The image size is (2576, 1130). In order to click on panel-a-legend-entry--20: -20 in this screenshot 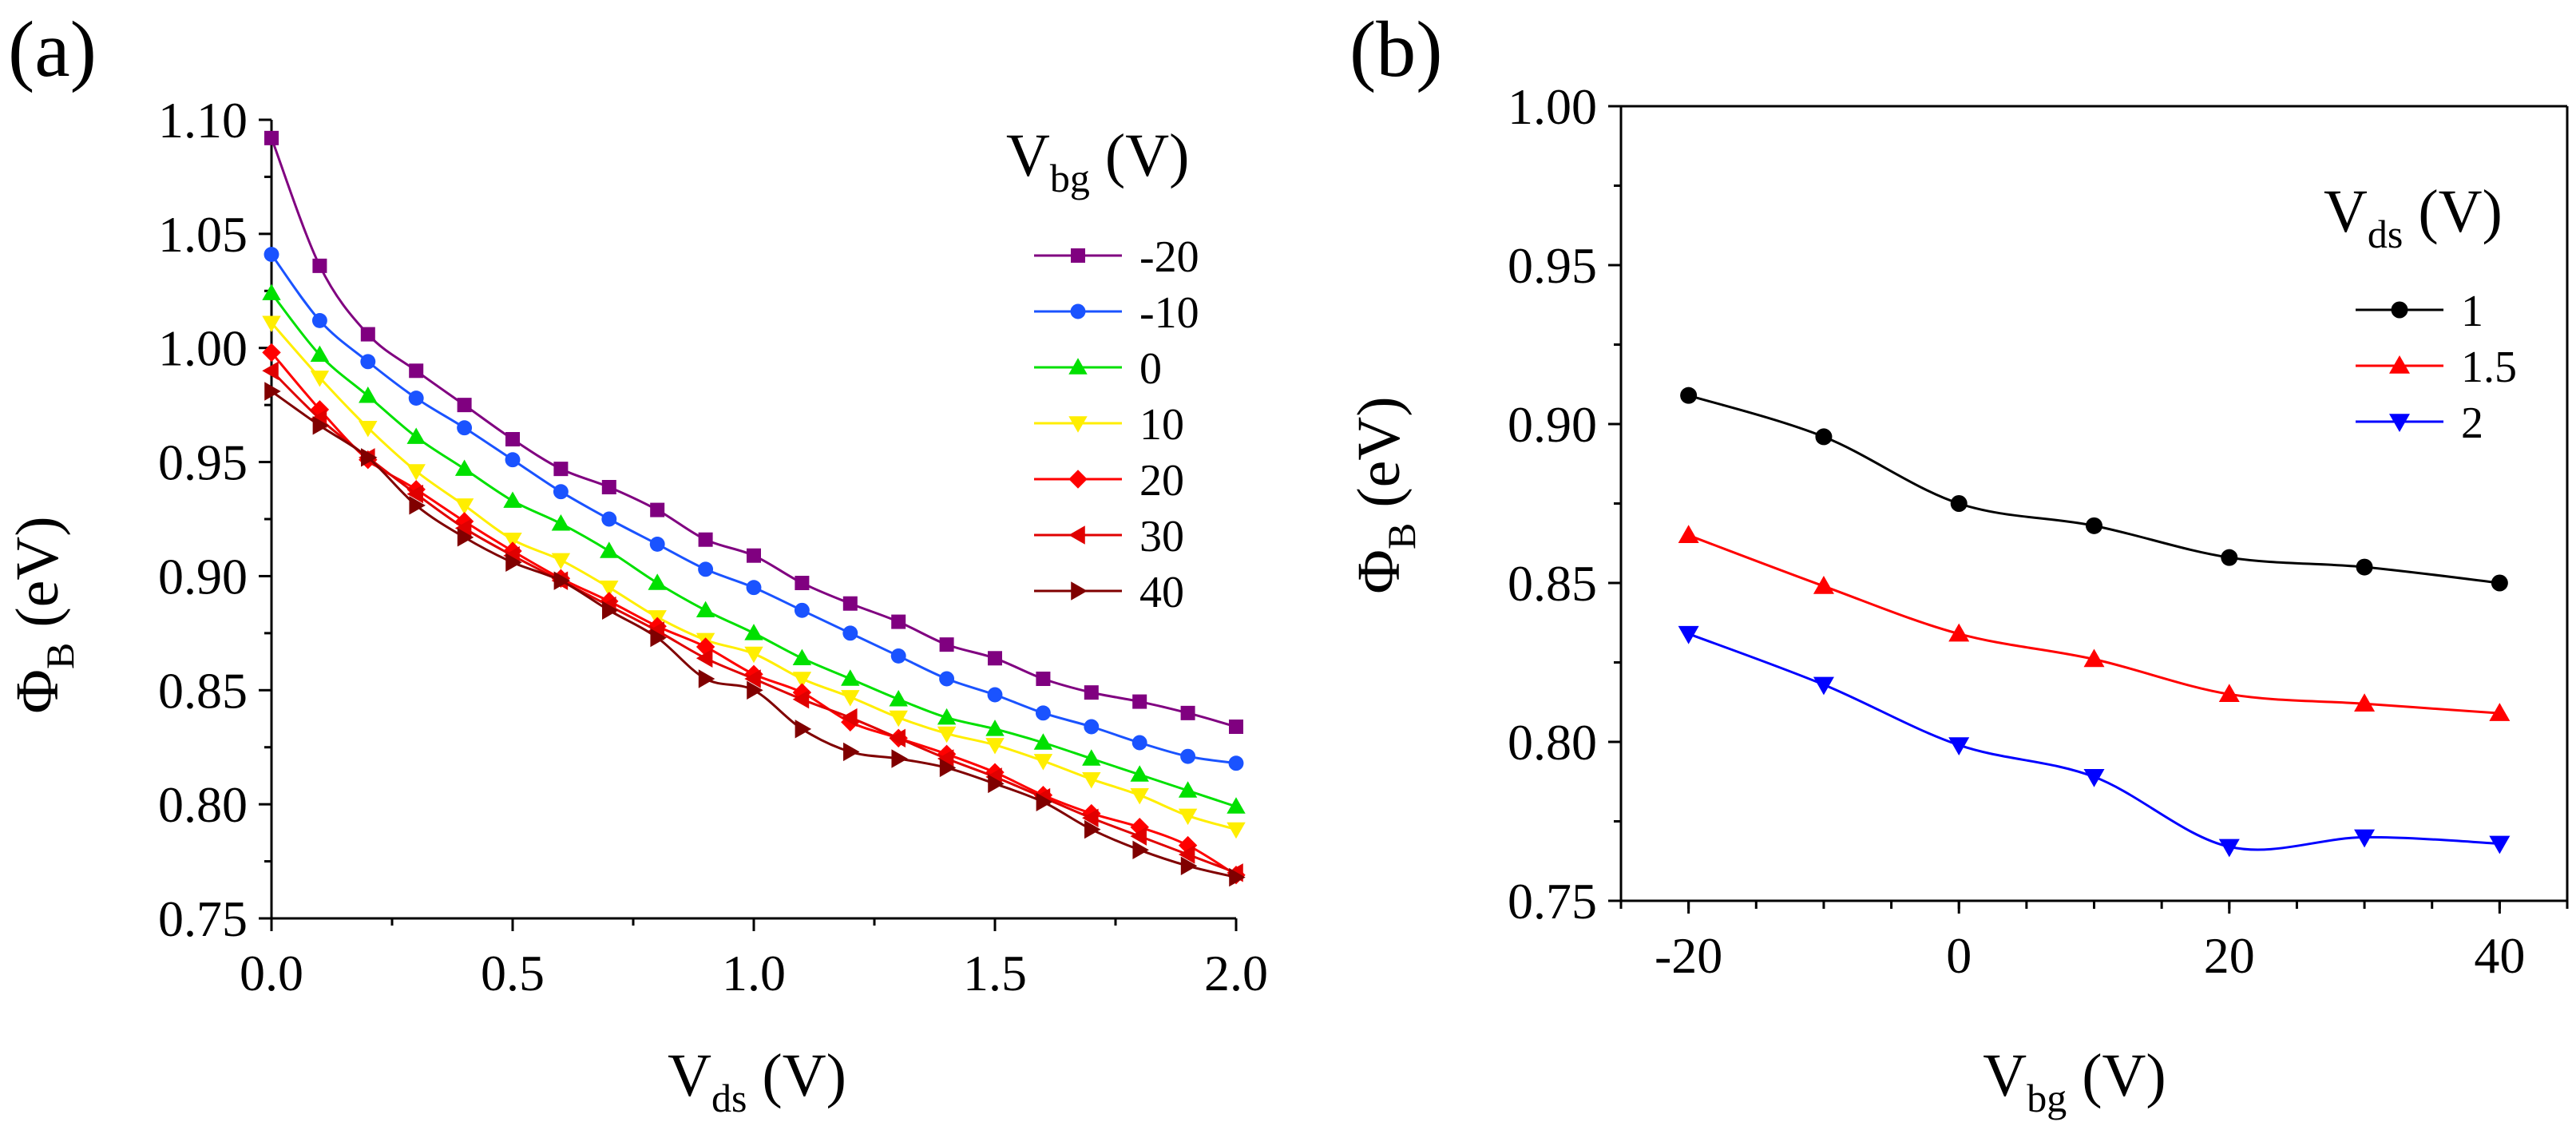, I will do `click(1116, 257)`.